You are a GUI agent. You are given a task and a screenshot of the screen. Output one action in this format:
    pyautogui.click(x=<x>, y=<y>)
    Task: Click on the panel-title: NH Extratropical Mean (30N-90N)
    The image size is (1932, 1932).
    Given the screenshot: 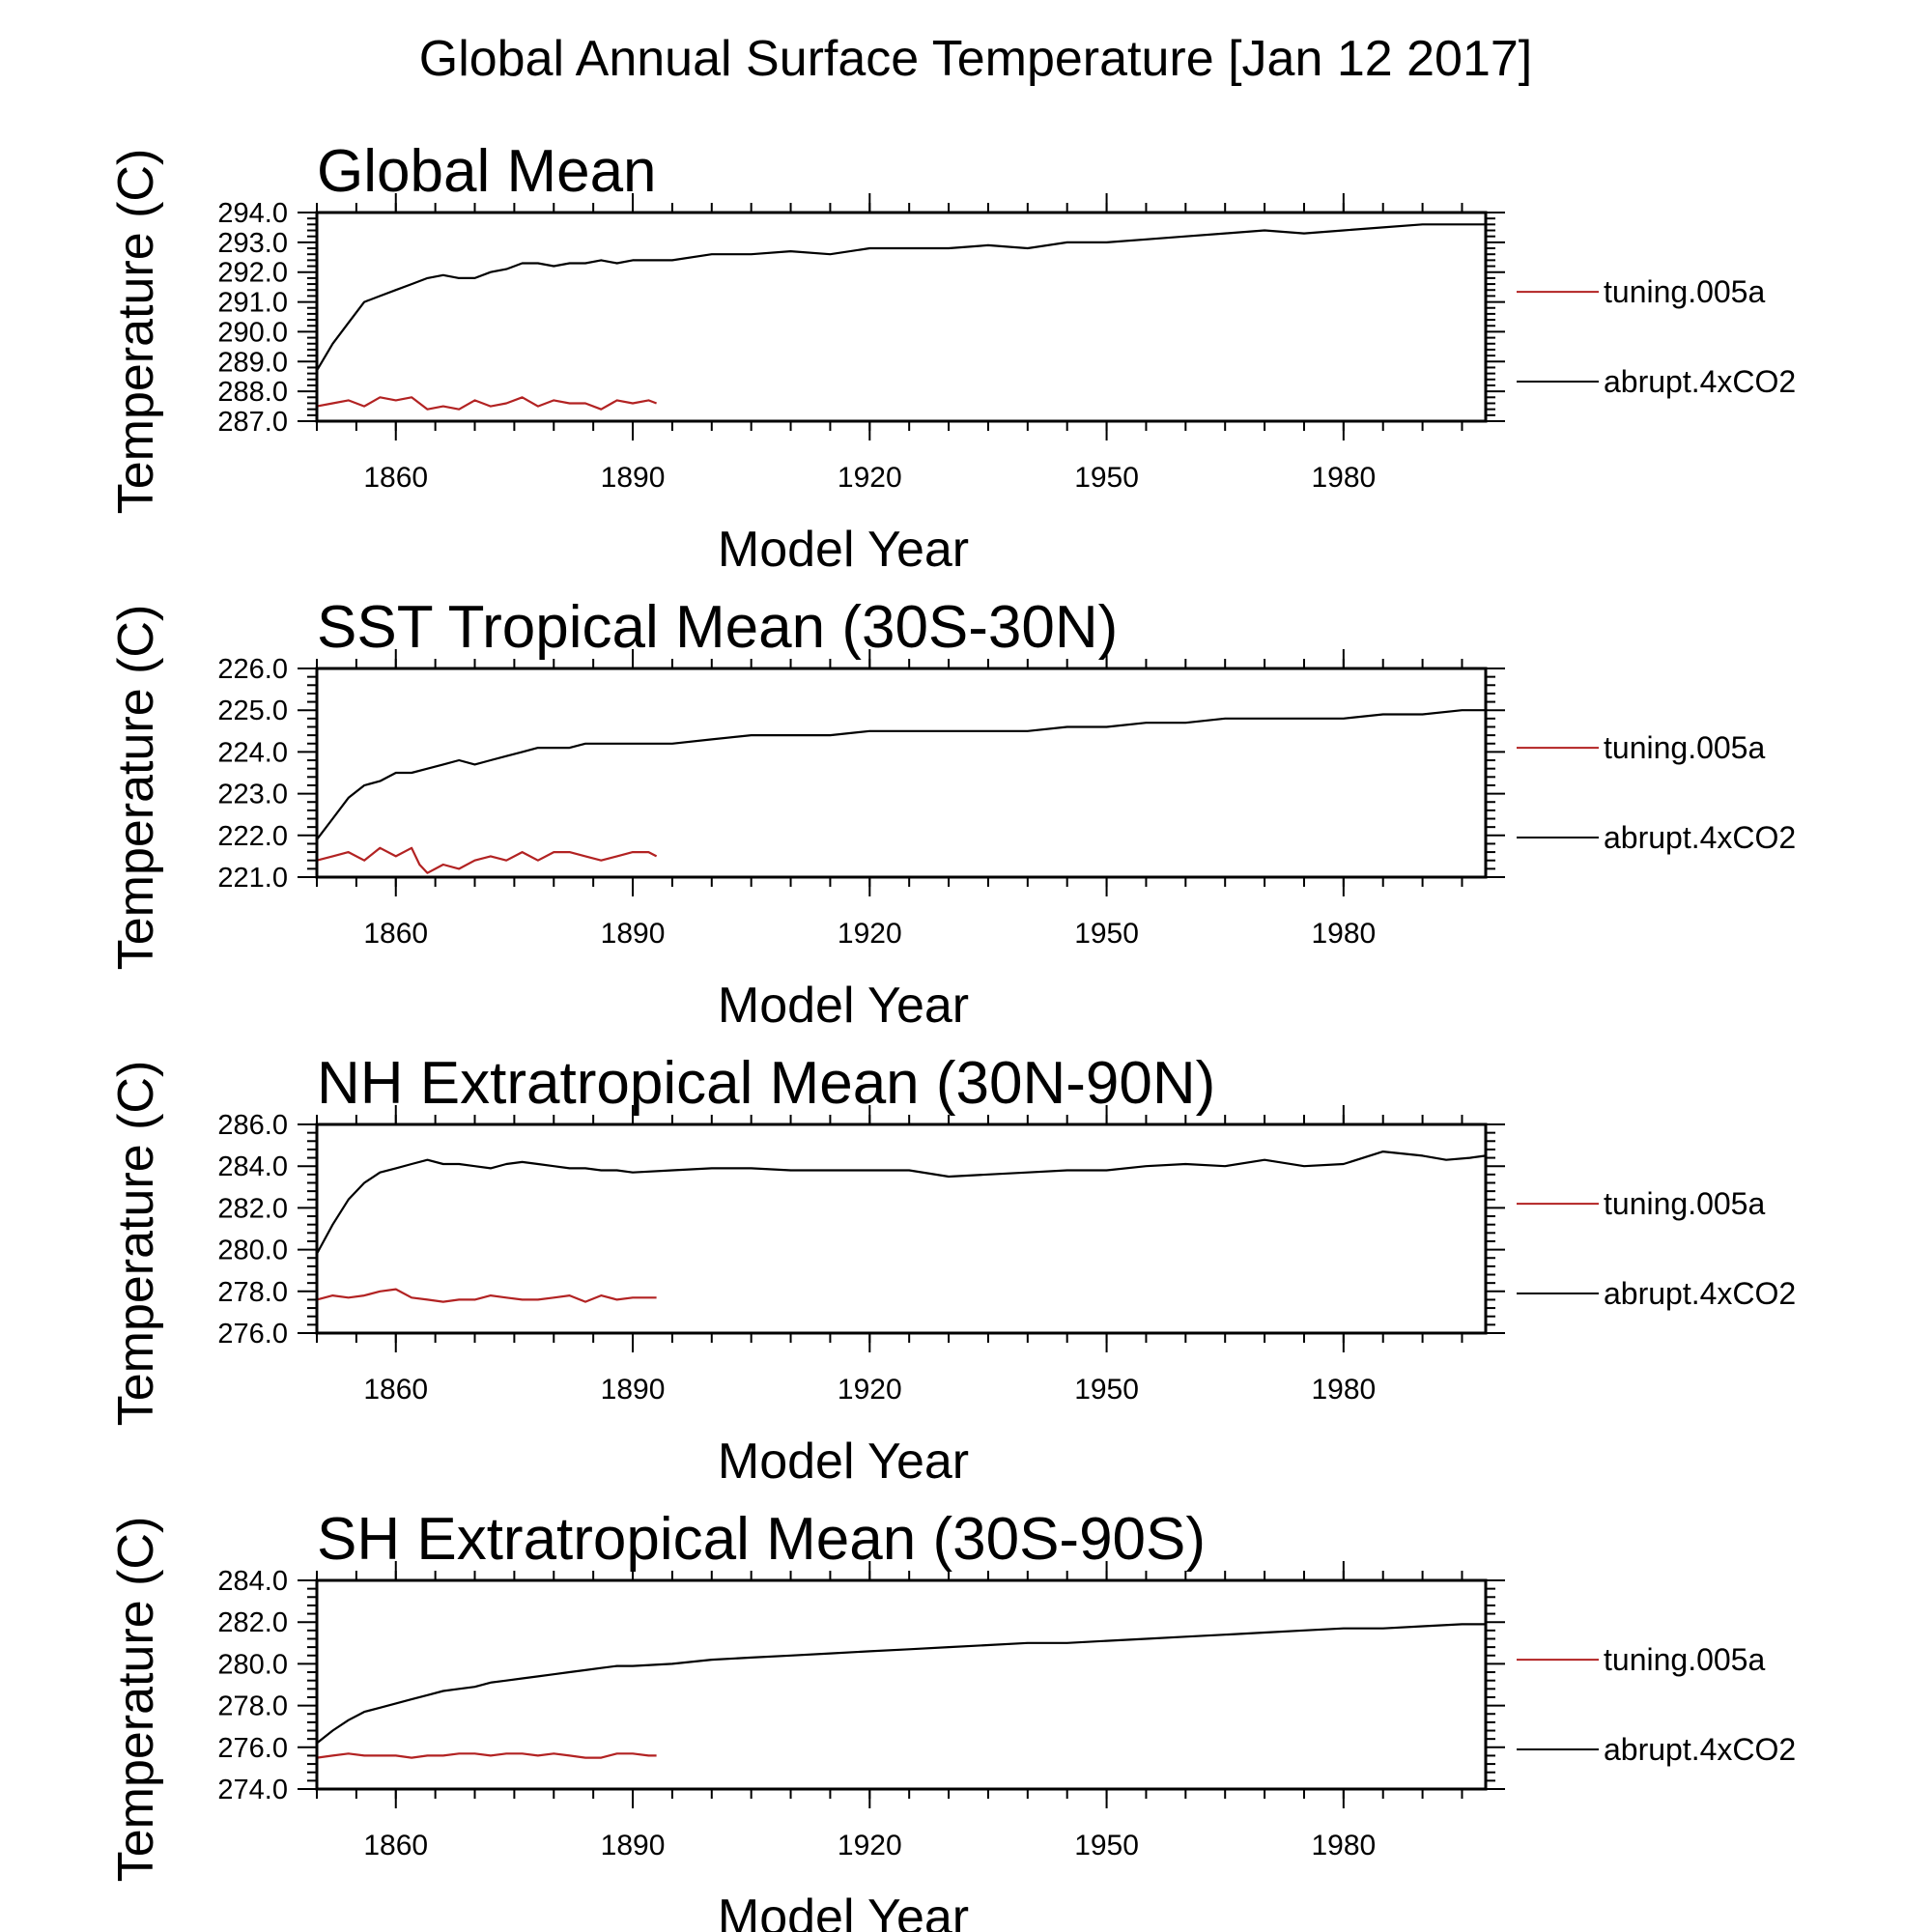 What is the action you would take?
    pyautogui.click(x=766, y=1083)
    